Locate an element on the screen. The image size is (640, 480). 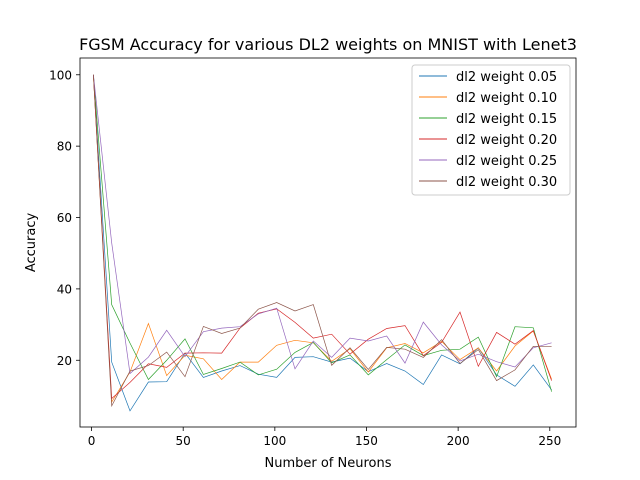
legend-box is located at coordinates (491, 130).